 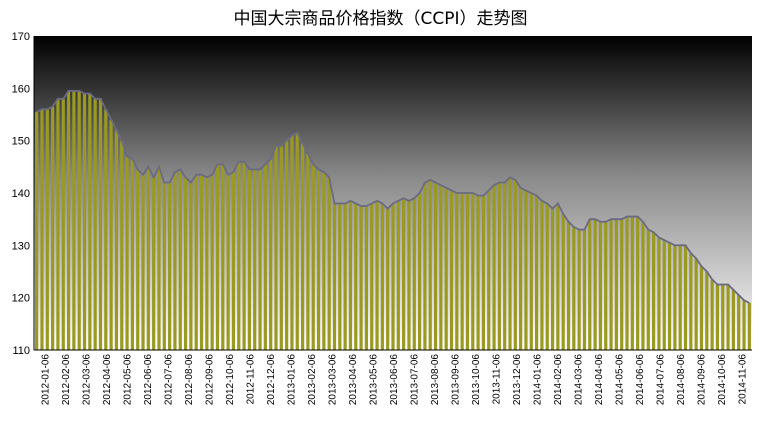 I want to click on x-tick-label: 2012-08-06, so click(x=189, y=380).